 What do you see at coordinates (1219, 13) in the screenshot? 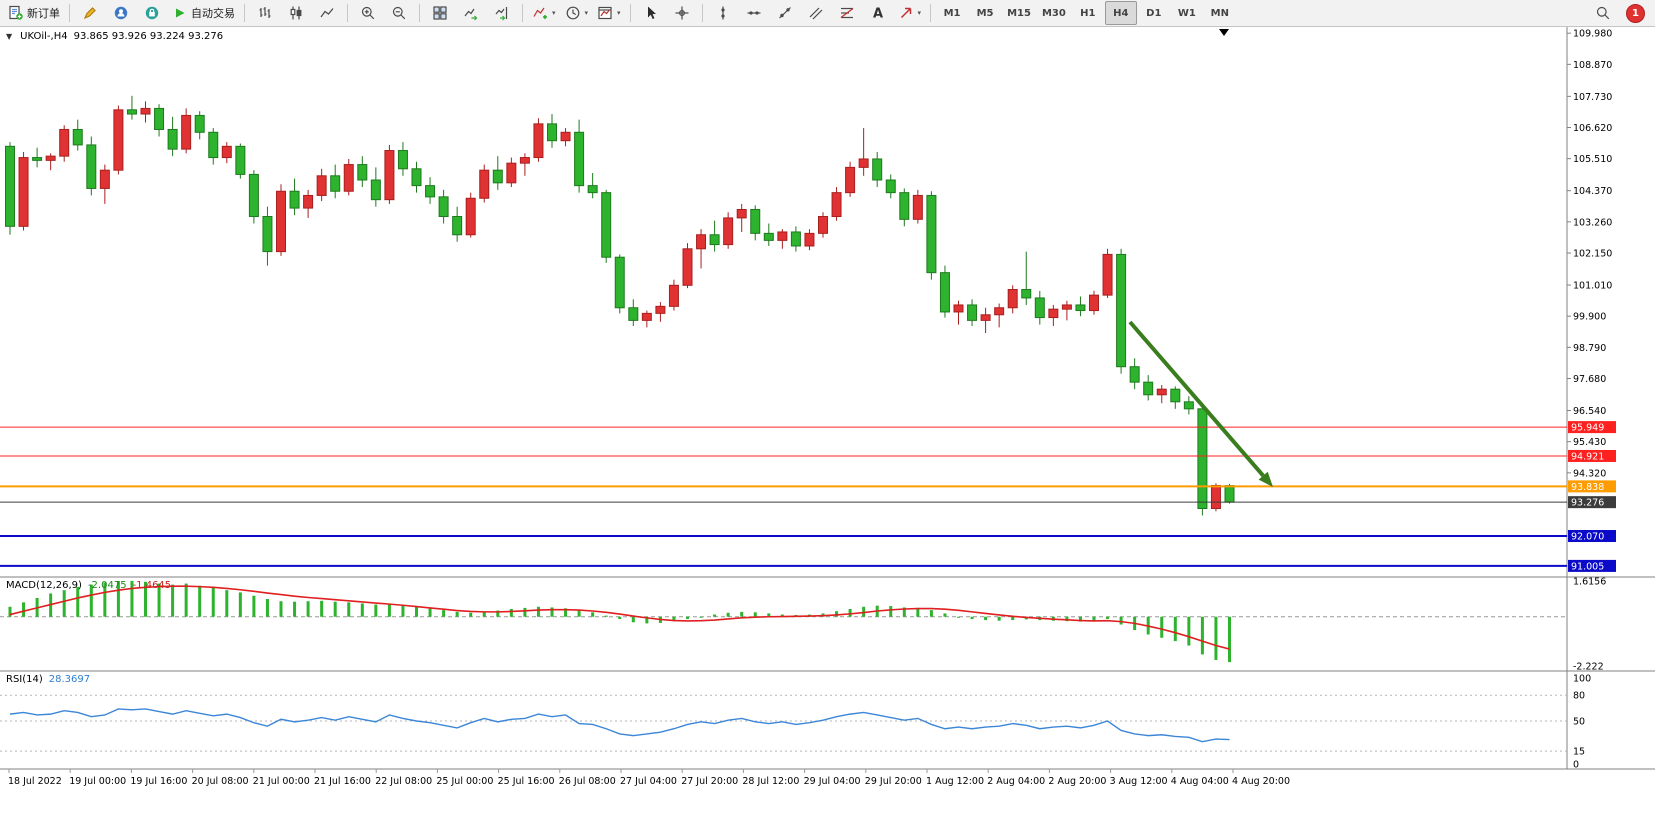
I see `timeframe-mn-button: MN` at bounding box center [1219, 13].